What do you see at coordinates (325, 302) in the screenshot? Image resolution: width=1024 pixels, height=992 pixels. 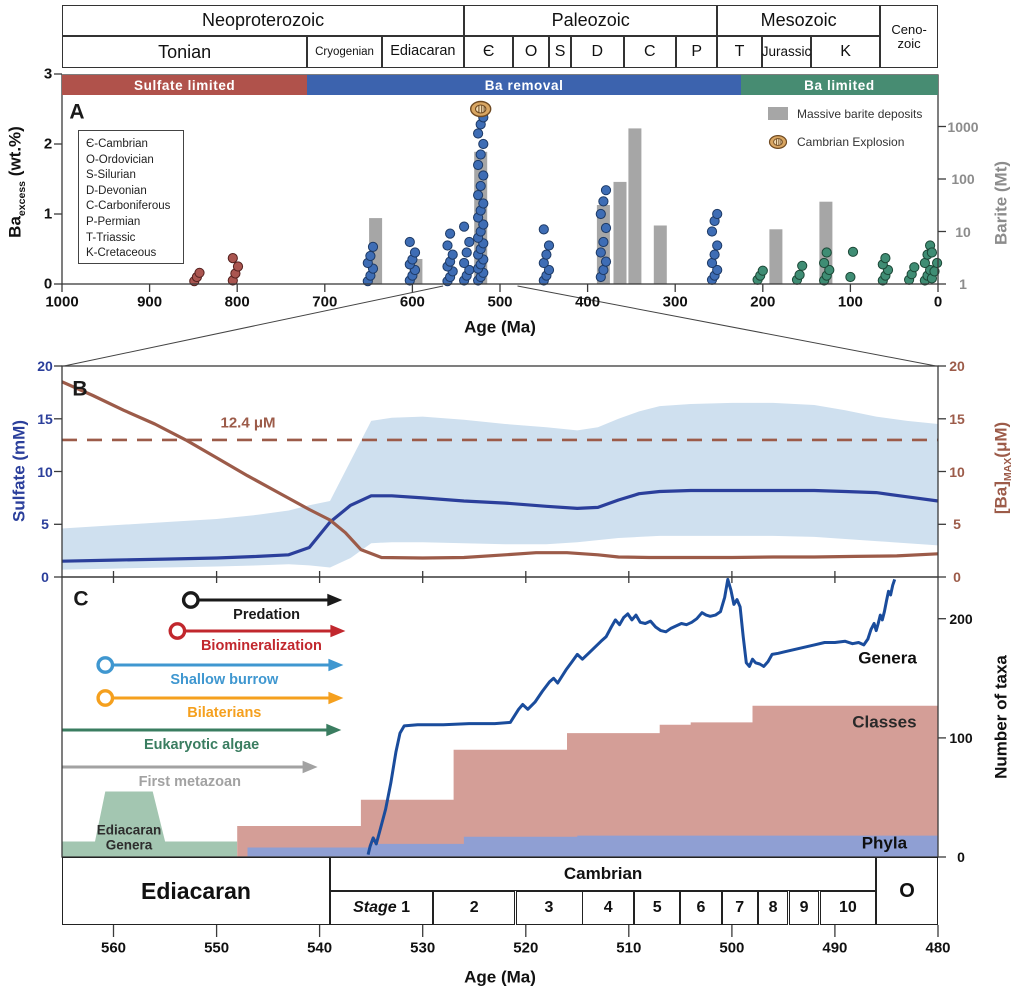 I see `panel-a-x-tick: 700` at bounding box center [325, 302].